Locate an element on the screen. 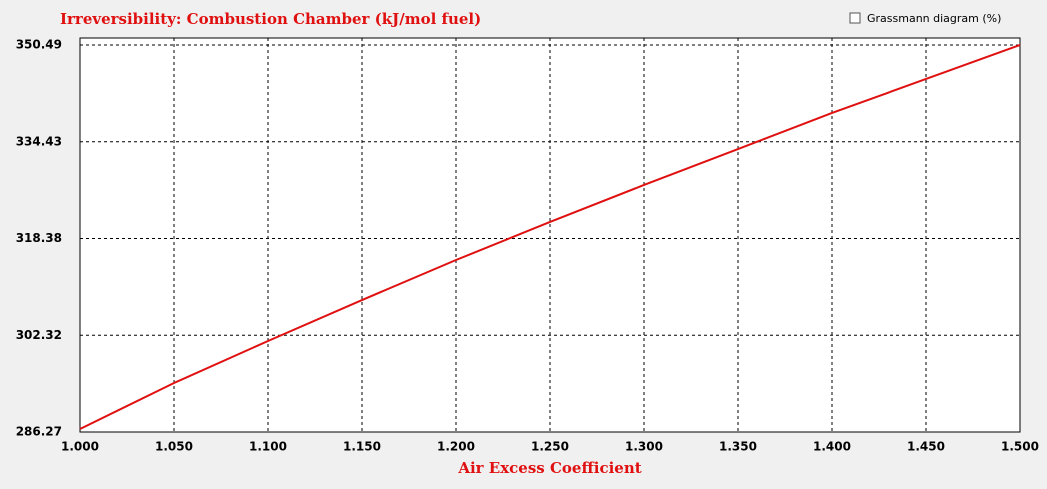 The image size is (1047, 489). checkbox-label: Grassmann diagram (%) is located at coordinates (934, 18).